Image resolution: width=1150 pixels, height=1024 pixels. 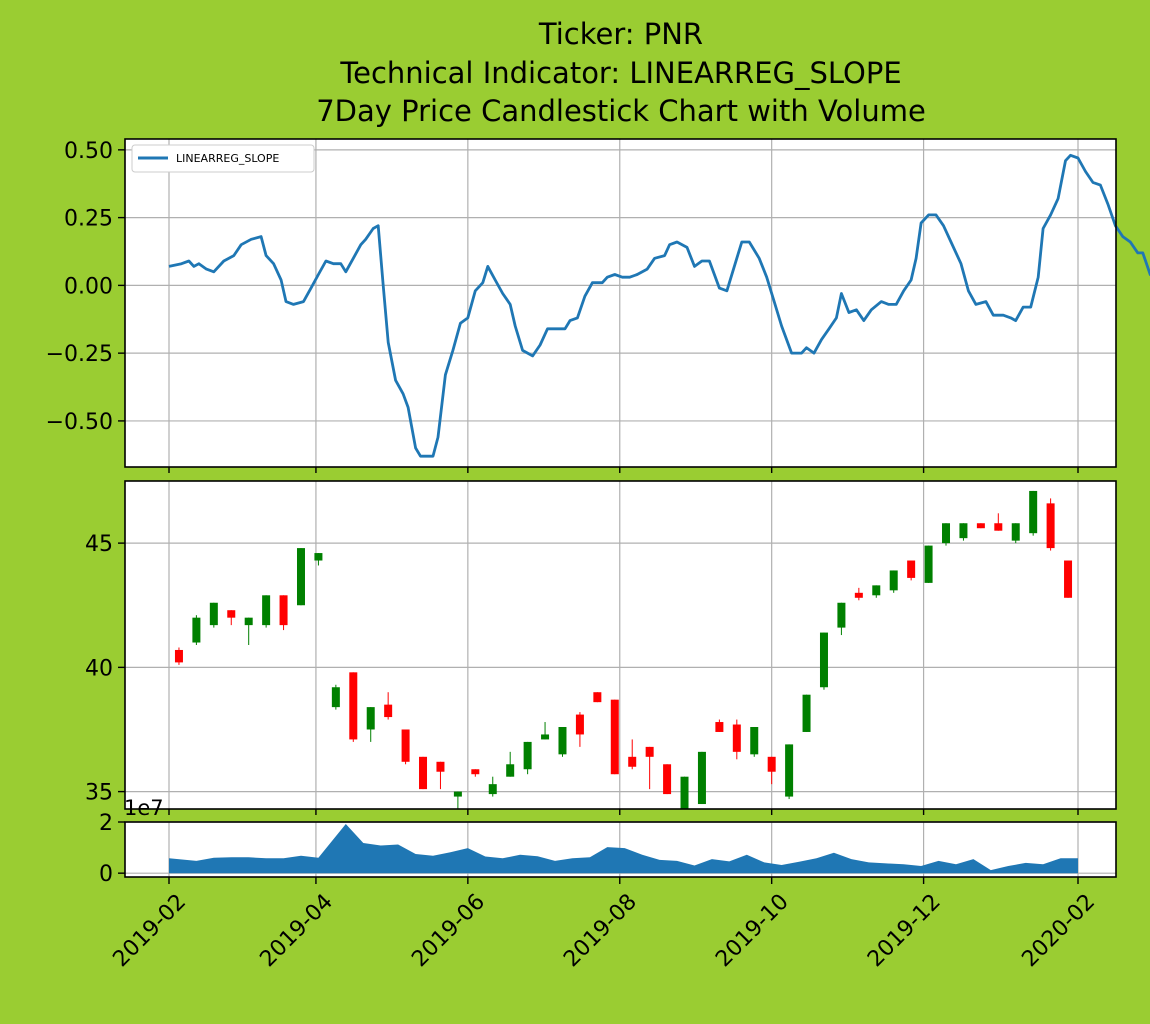 What do you see at coordinates (149, 930) in the screenshot?
I see `x-tick-label: 2019-02` at bounding box center [149, 930].